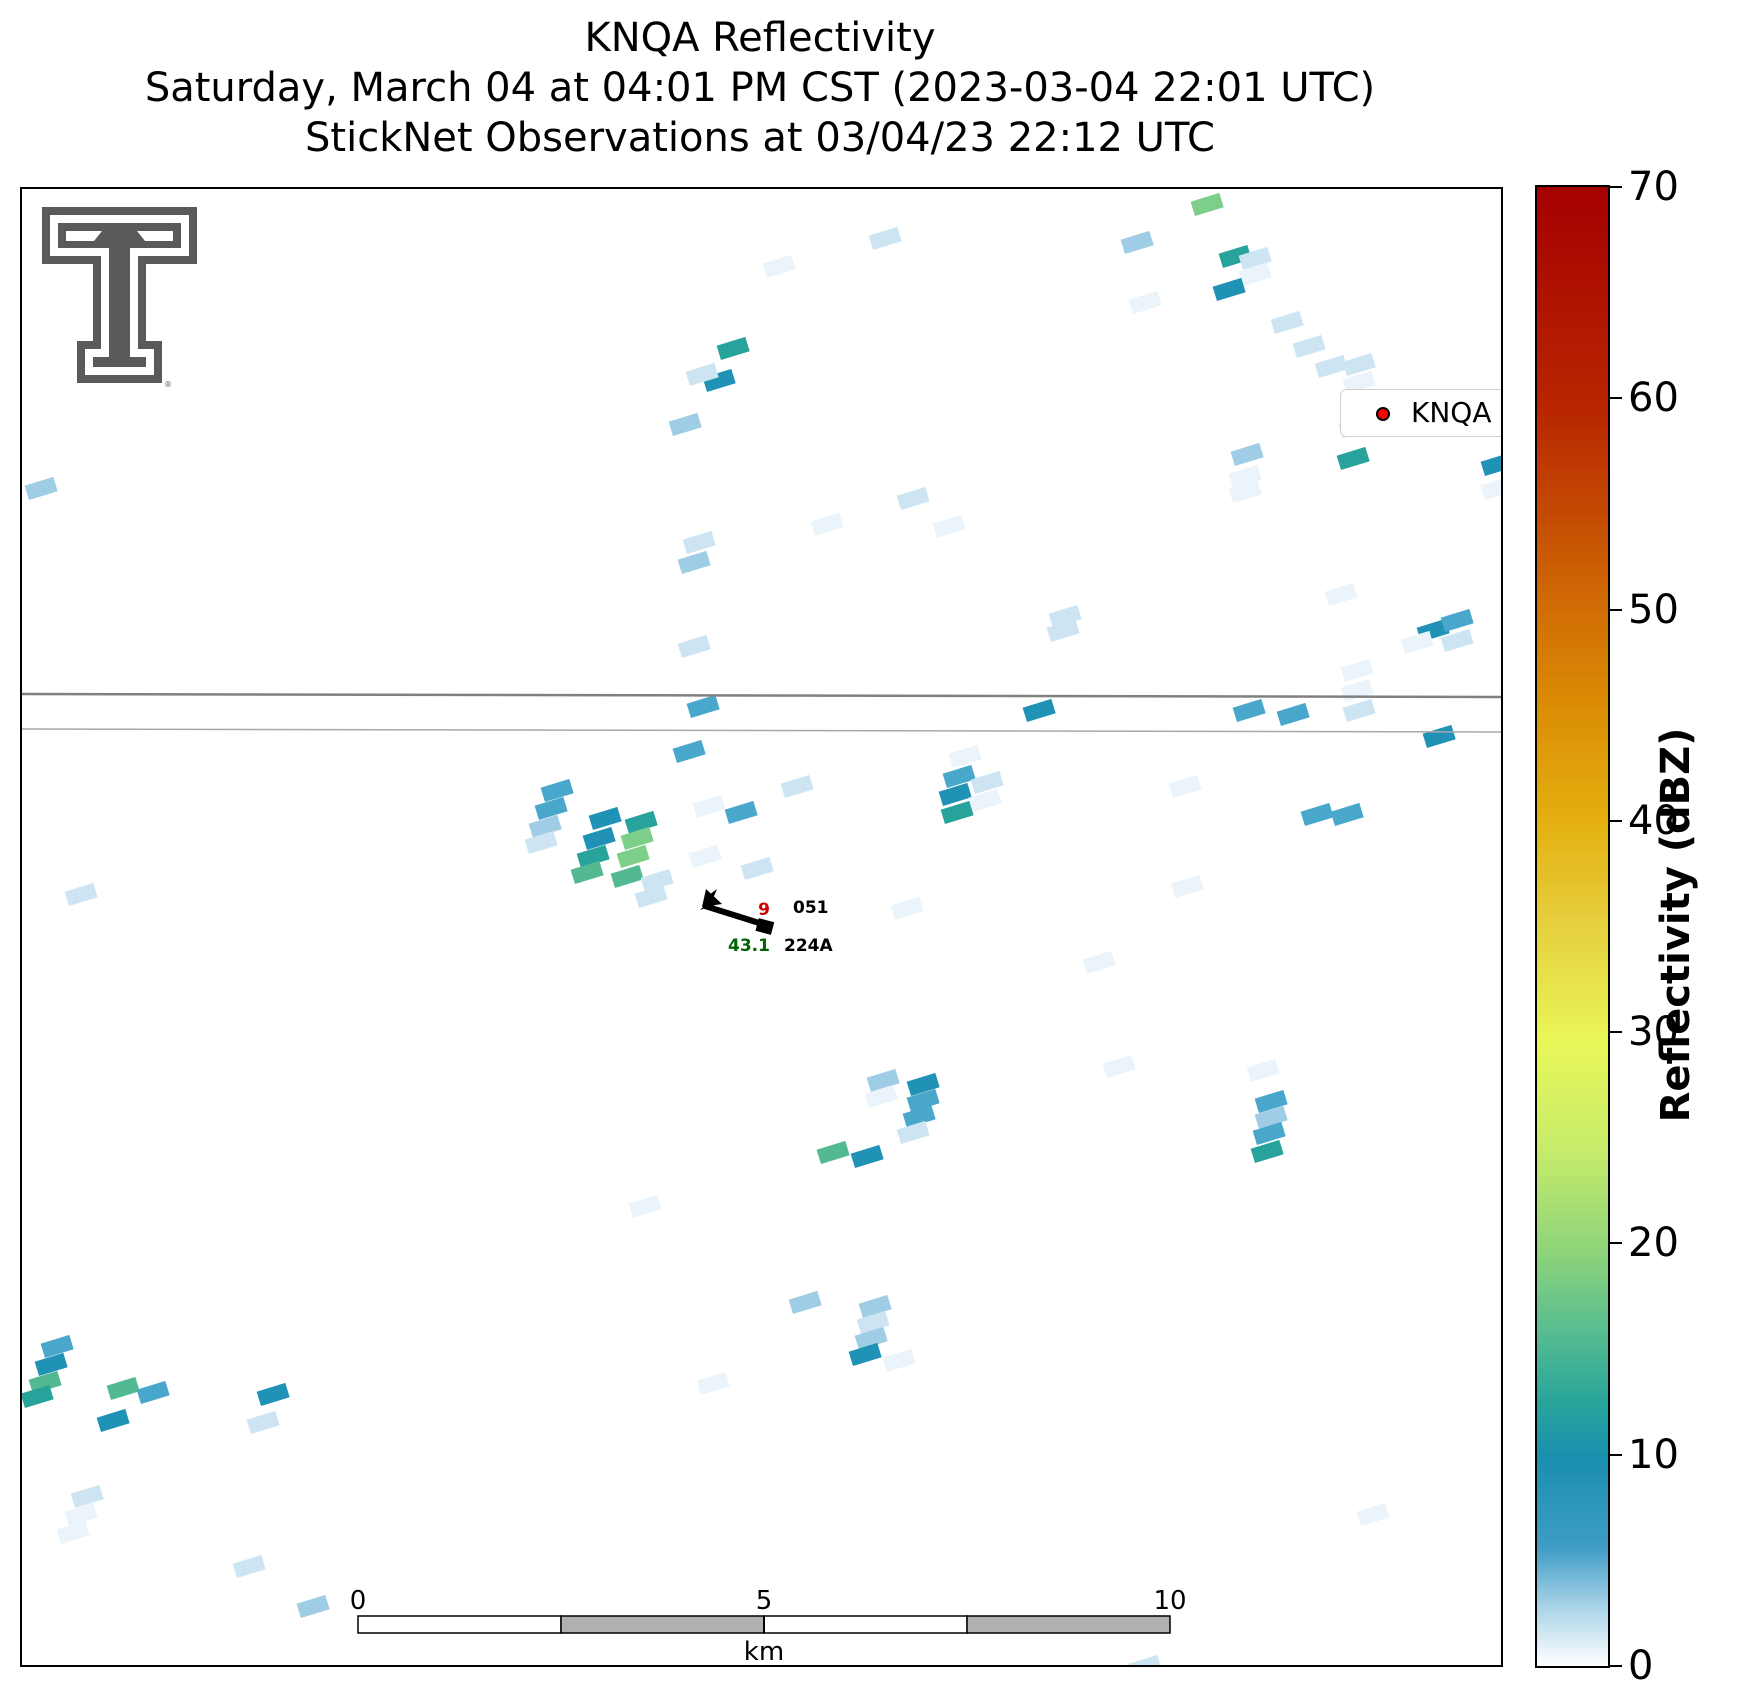  Describe the element at coordinates (1653, 609) in the screenshot. I see `colorbar-tick-label-50: 50` at that location.